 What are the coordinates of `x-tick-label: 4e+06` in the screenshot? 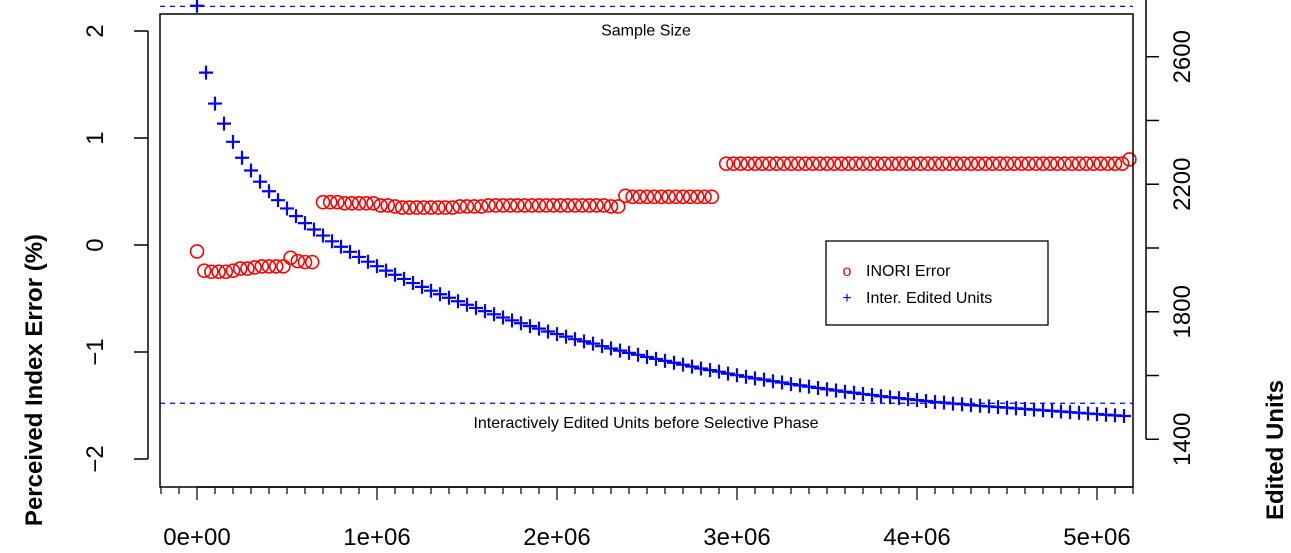 It's located at (916, 537).